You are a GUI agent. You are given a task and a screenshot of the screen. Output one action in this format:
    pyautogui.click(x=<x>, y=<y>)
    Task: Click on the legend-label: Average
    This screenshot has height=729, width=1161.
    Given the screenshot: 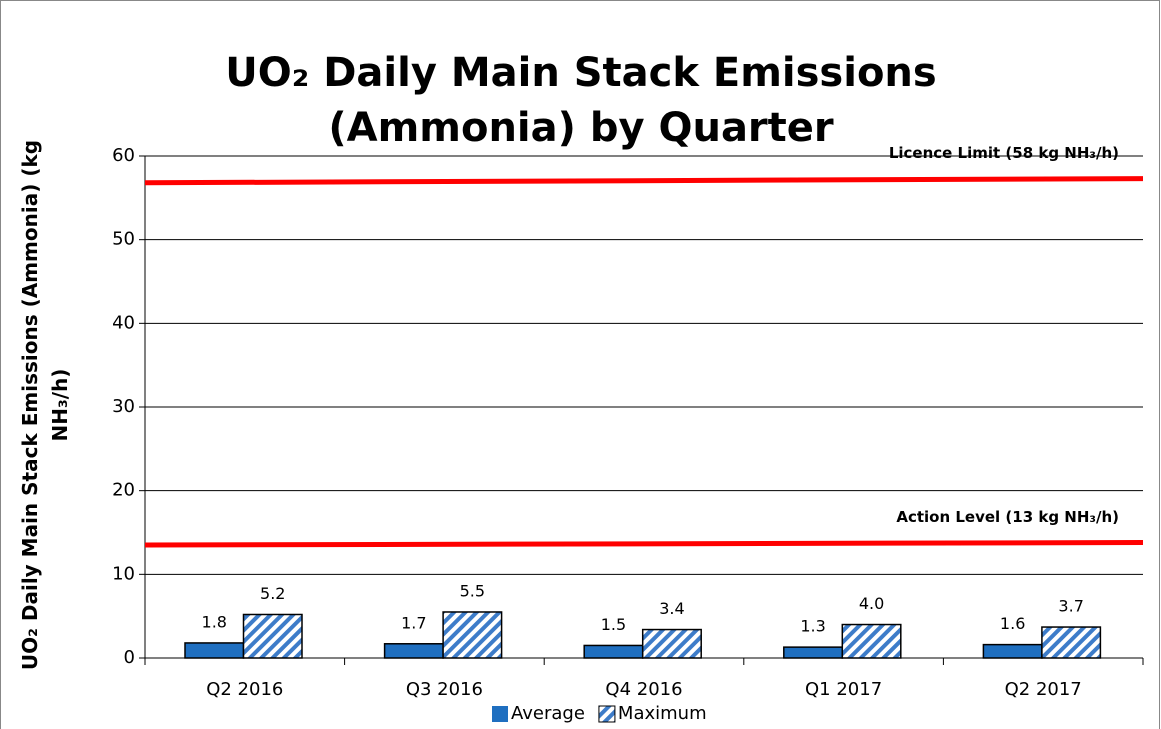 What is the action you would take?
    pyautogui.click(x=548, y=713)
    